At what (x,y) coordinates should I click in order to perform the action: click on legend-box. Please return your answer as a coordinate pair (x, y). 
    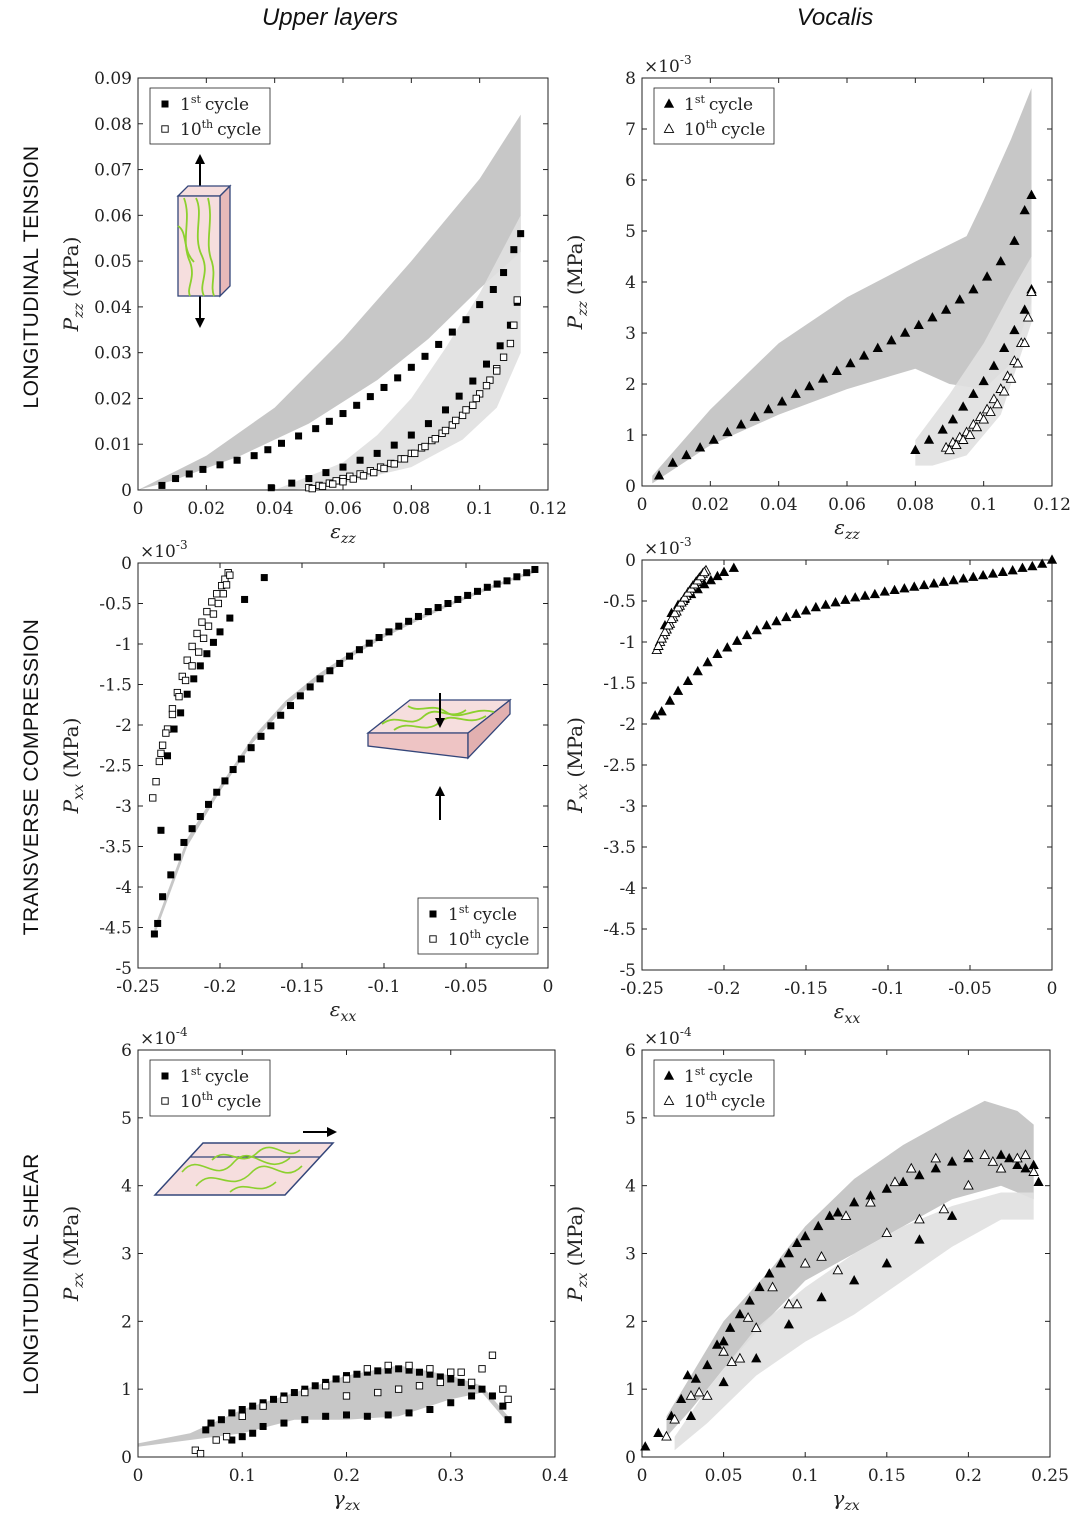
    Looking at the image, I should click on (714, 1088).